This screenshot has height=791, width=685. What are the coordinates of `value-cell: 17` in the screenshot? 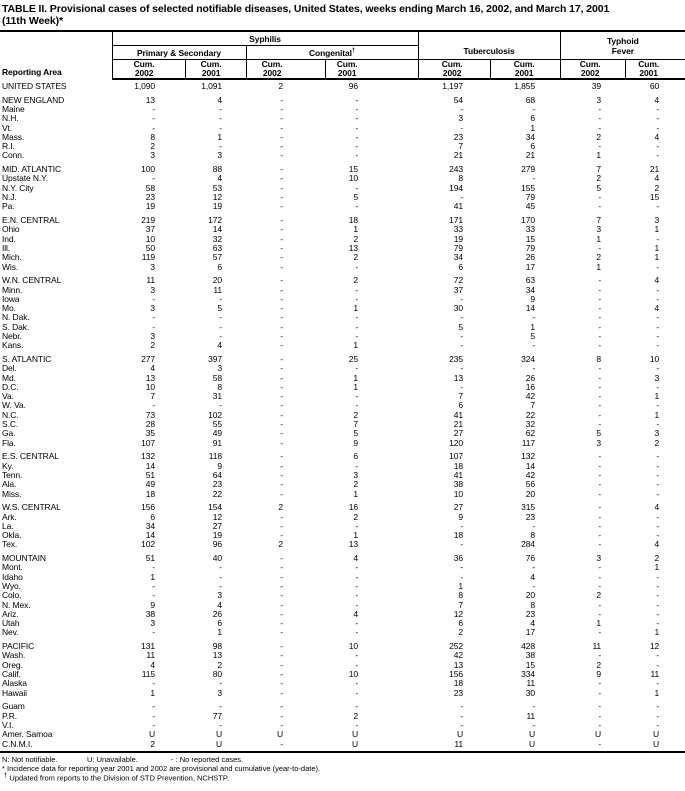 It's located at (530, 267).